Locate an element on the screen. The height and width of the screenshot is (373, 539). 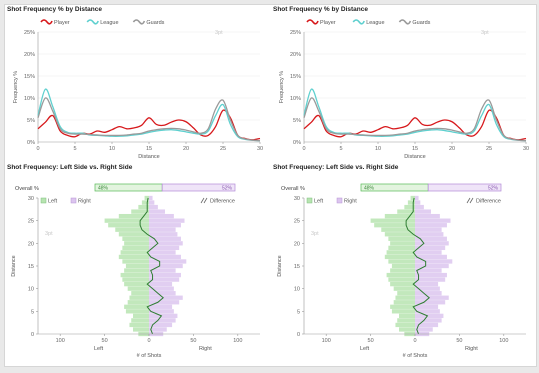
x-axis-label: Distance is located at coordinates (414, 157).